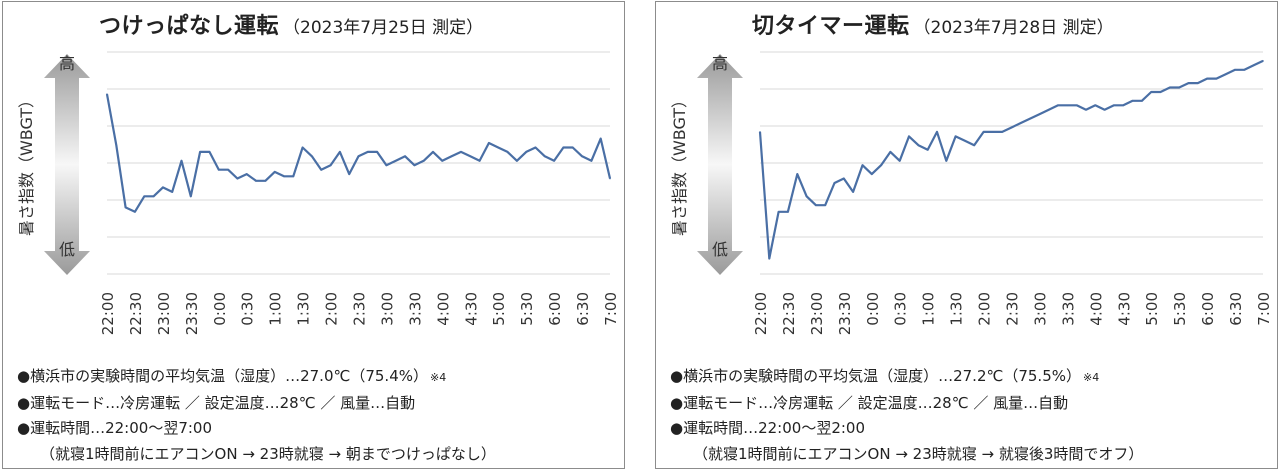 Image resolution: width=1280 pixels, height=476 pixels. What do you see at coordinates (499, 309) in the screenshot?
I see `x-tick-label: 5:00` at bounding box center [499, 309].